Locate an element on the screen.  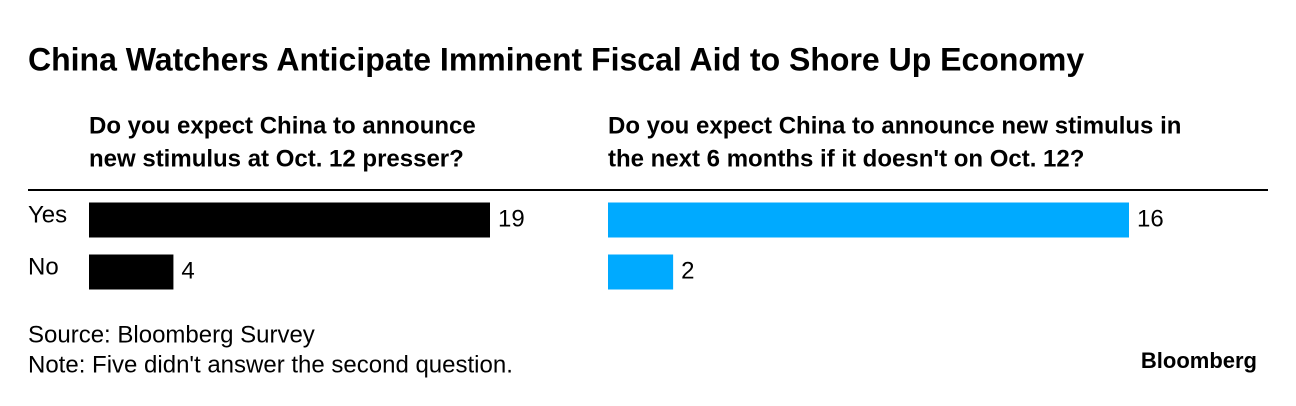
category-label: Yes is located at coordinates (47, 214).